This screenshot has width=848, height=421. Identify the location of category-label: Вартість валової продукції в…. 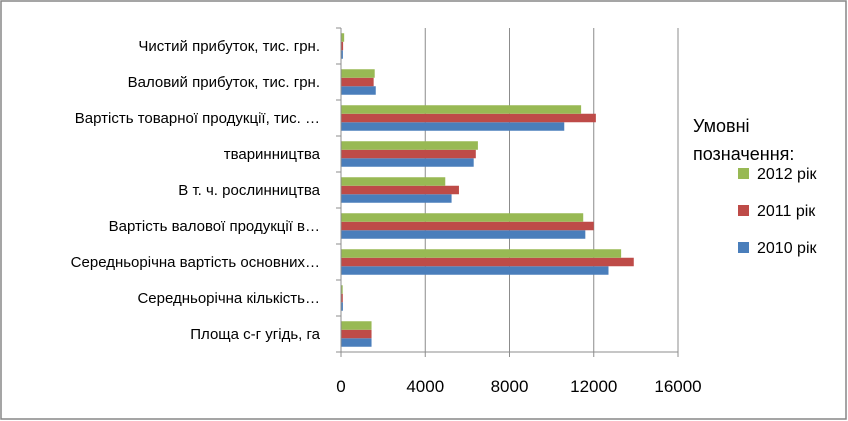
(214, 226).